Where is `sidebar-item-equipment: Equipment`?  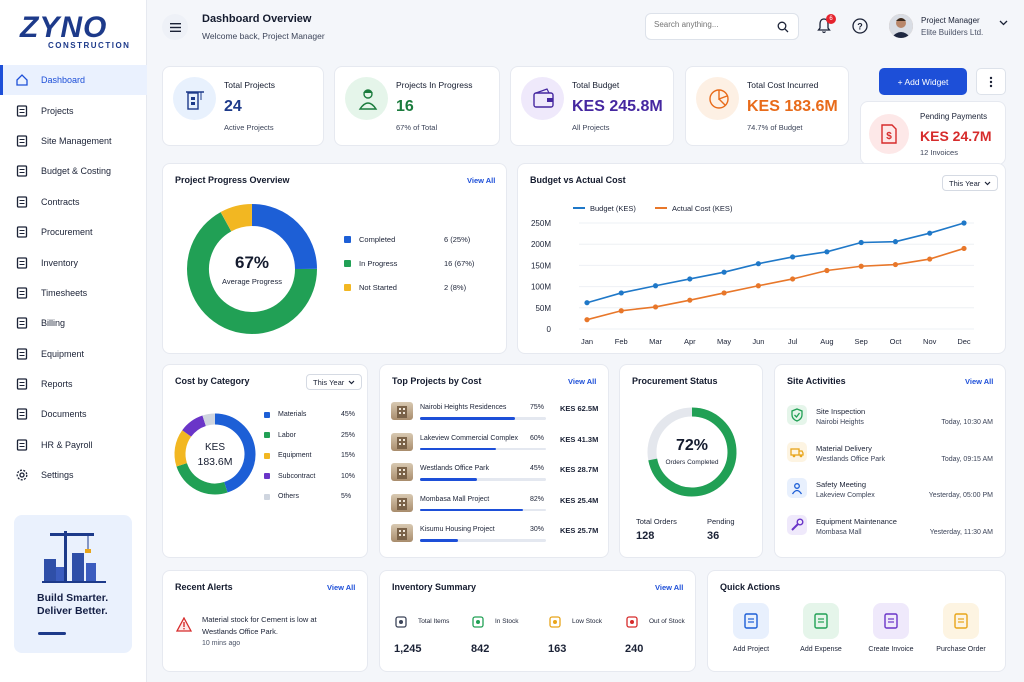 sidebar-item-equipment: Equipment is located at coordinates (73, 354).